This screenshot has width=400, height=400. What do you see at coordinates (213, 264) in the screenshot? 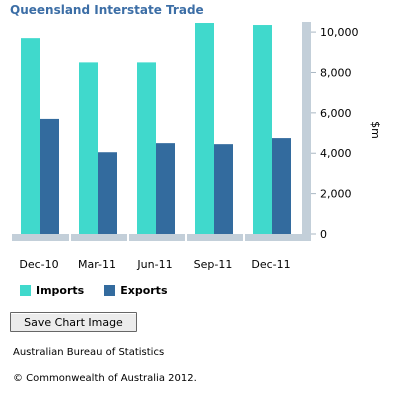
I see `x-tick-label: Sep-11` at bounding box center [213, 264].